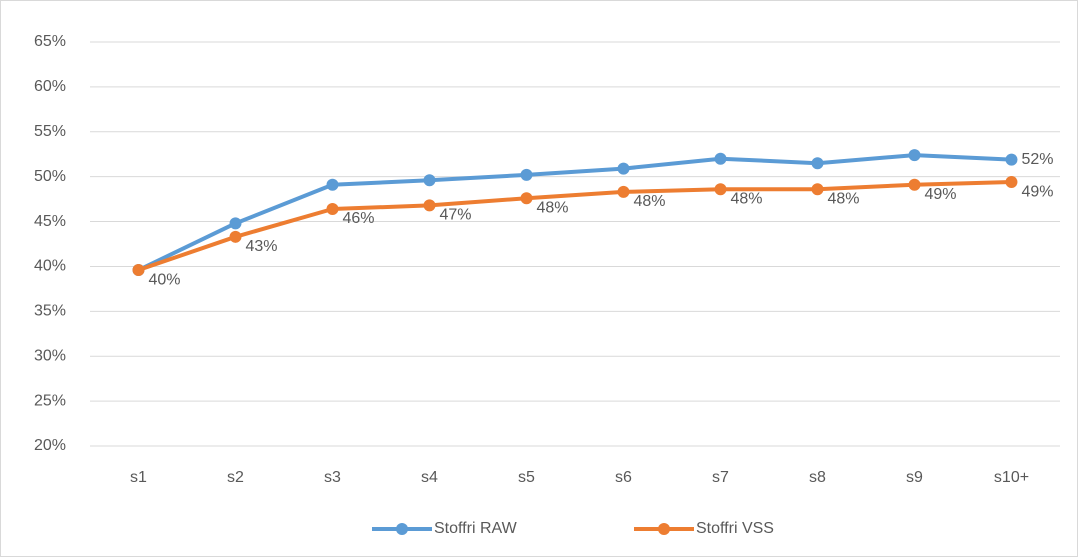  What do you see at coordinates (50, 41) in the screenshot?
I see `y-tick-label: 65%` at bounding box center [50, 41].